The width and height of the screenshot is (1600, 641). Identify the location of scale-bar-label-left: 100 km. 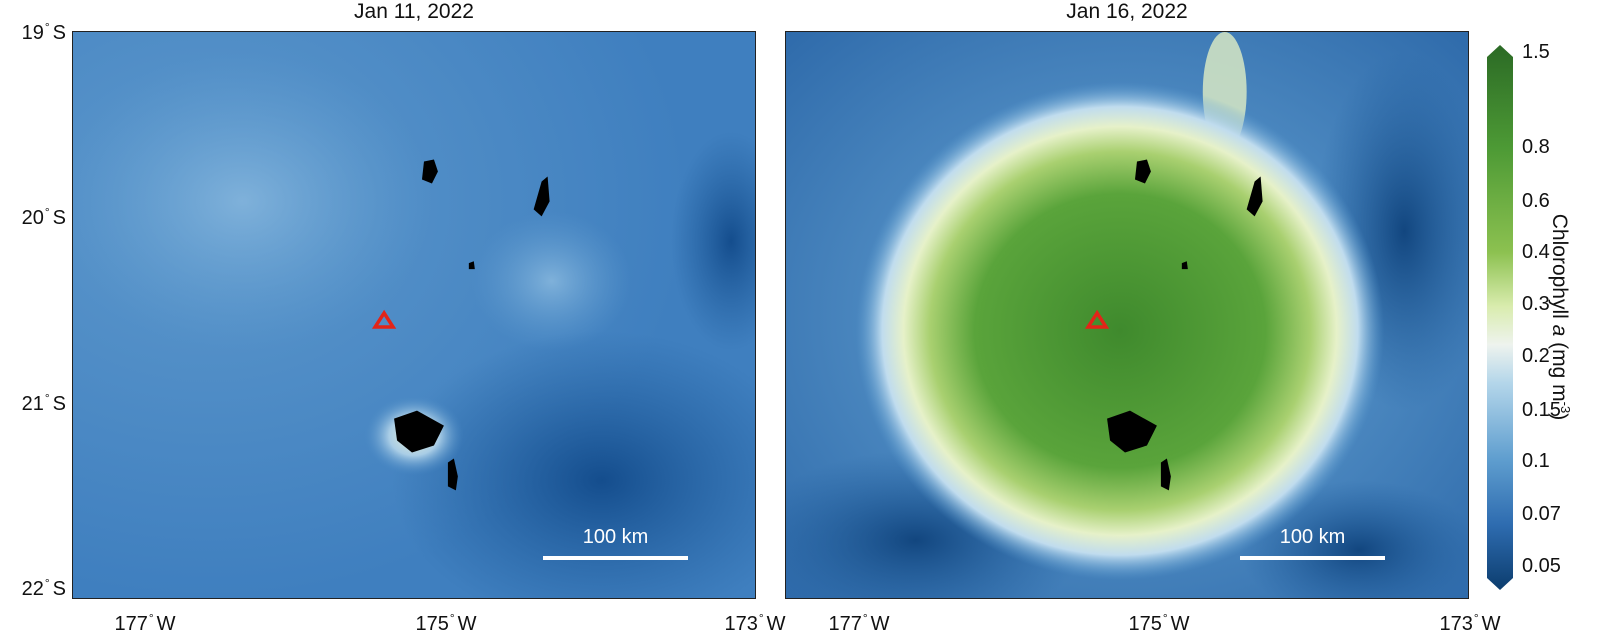
(615, 537).